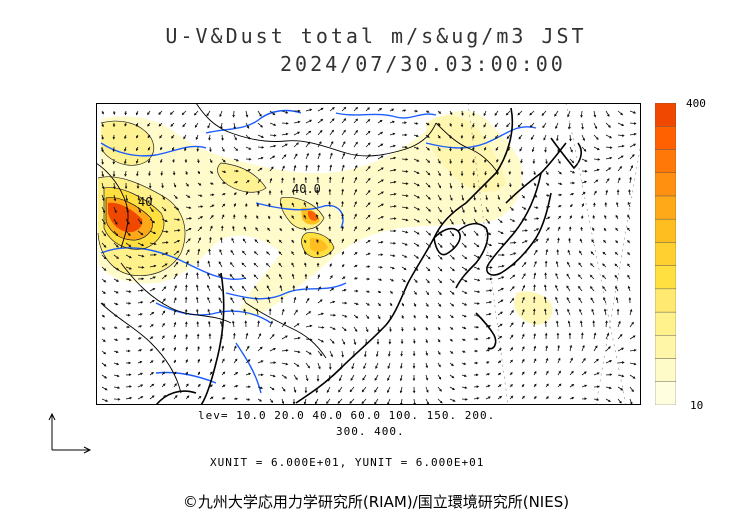  What do you see at coordinates (665, 370) in the screenshot?
I see `legend-swatch` at bounding box center [665, 370].